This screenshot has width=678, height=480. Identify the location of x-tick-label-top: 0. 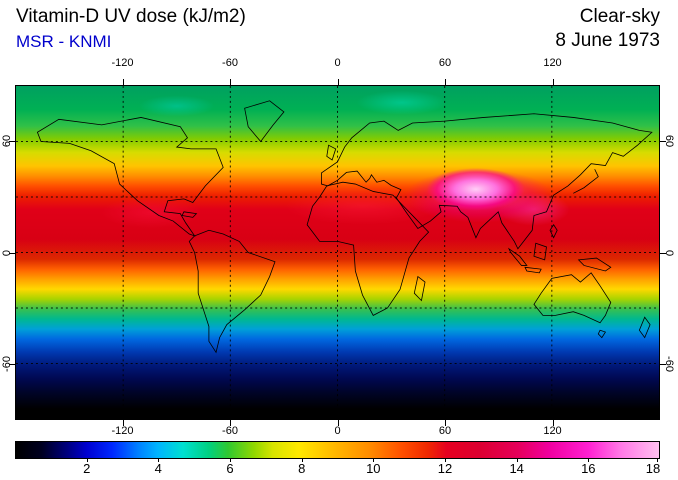
(337, 63).